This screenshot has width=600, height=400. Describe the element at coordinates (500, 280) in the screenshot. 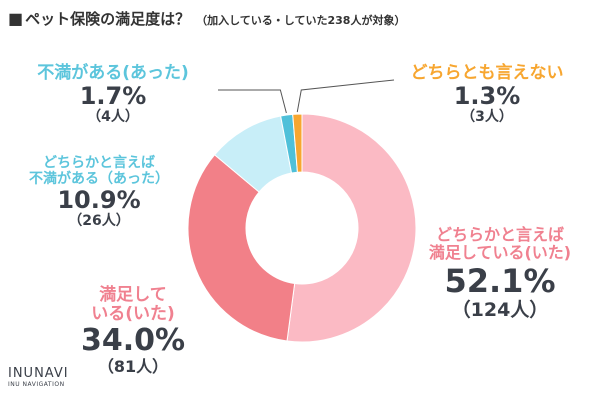

I see `label-satisfied-pct: 52.1%` at that location.